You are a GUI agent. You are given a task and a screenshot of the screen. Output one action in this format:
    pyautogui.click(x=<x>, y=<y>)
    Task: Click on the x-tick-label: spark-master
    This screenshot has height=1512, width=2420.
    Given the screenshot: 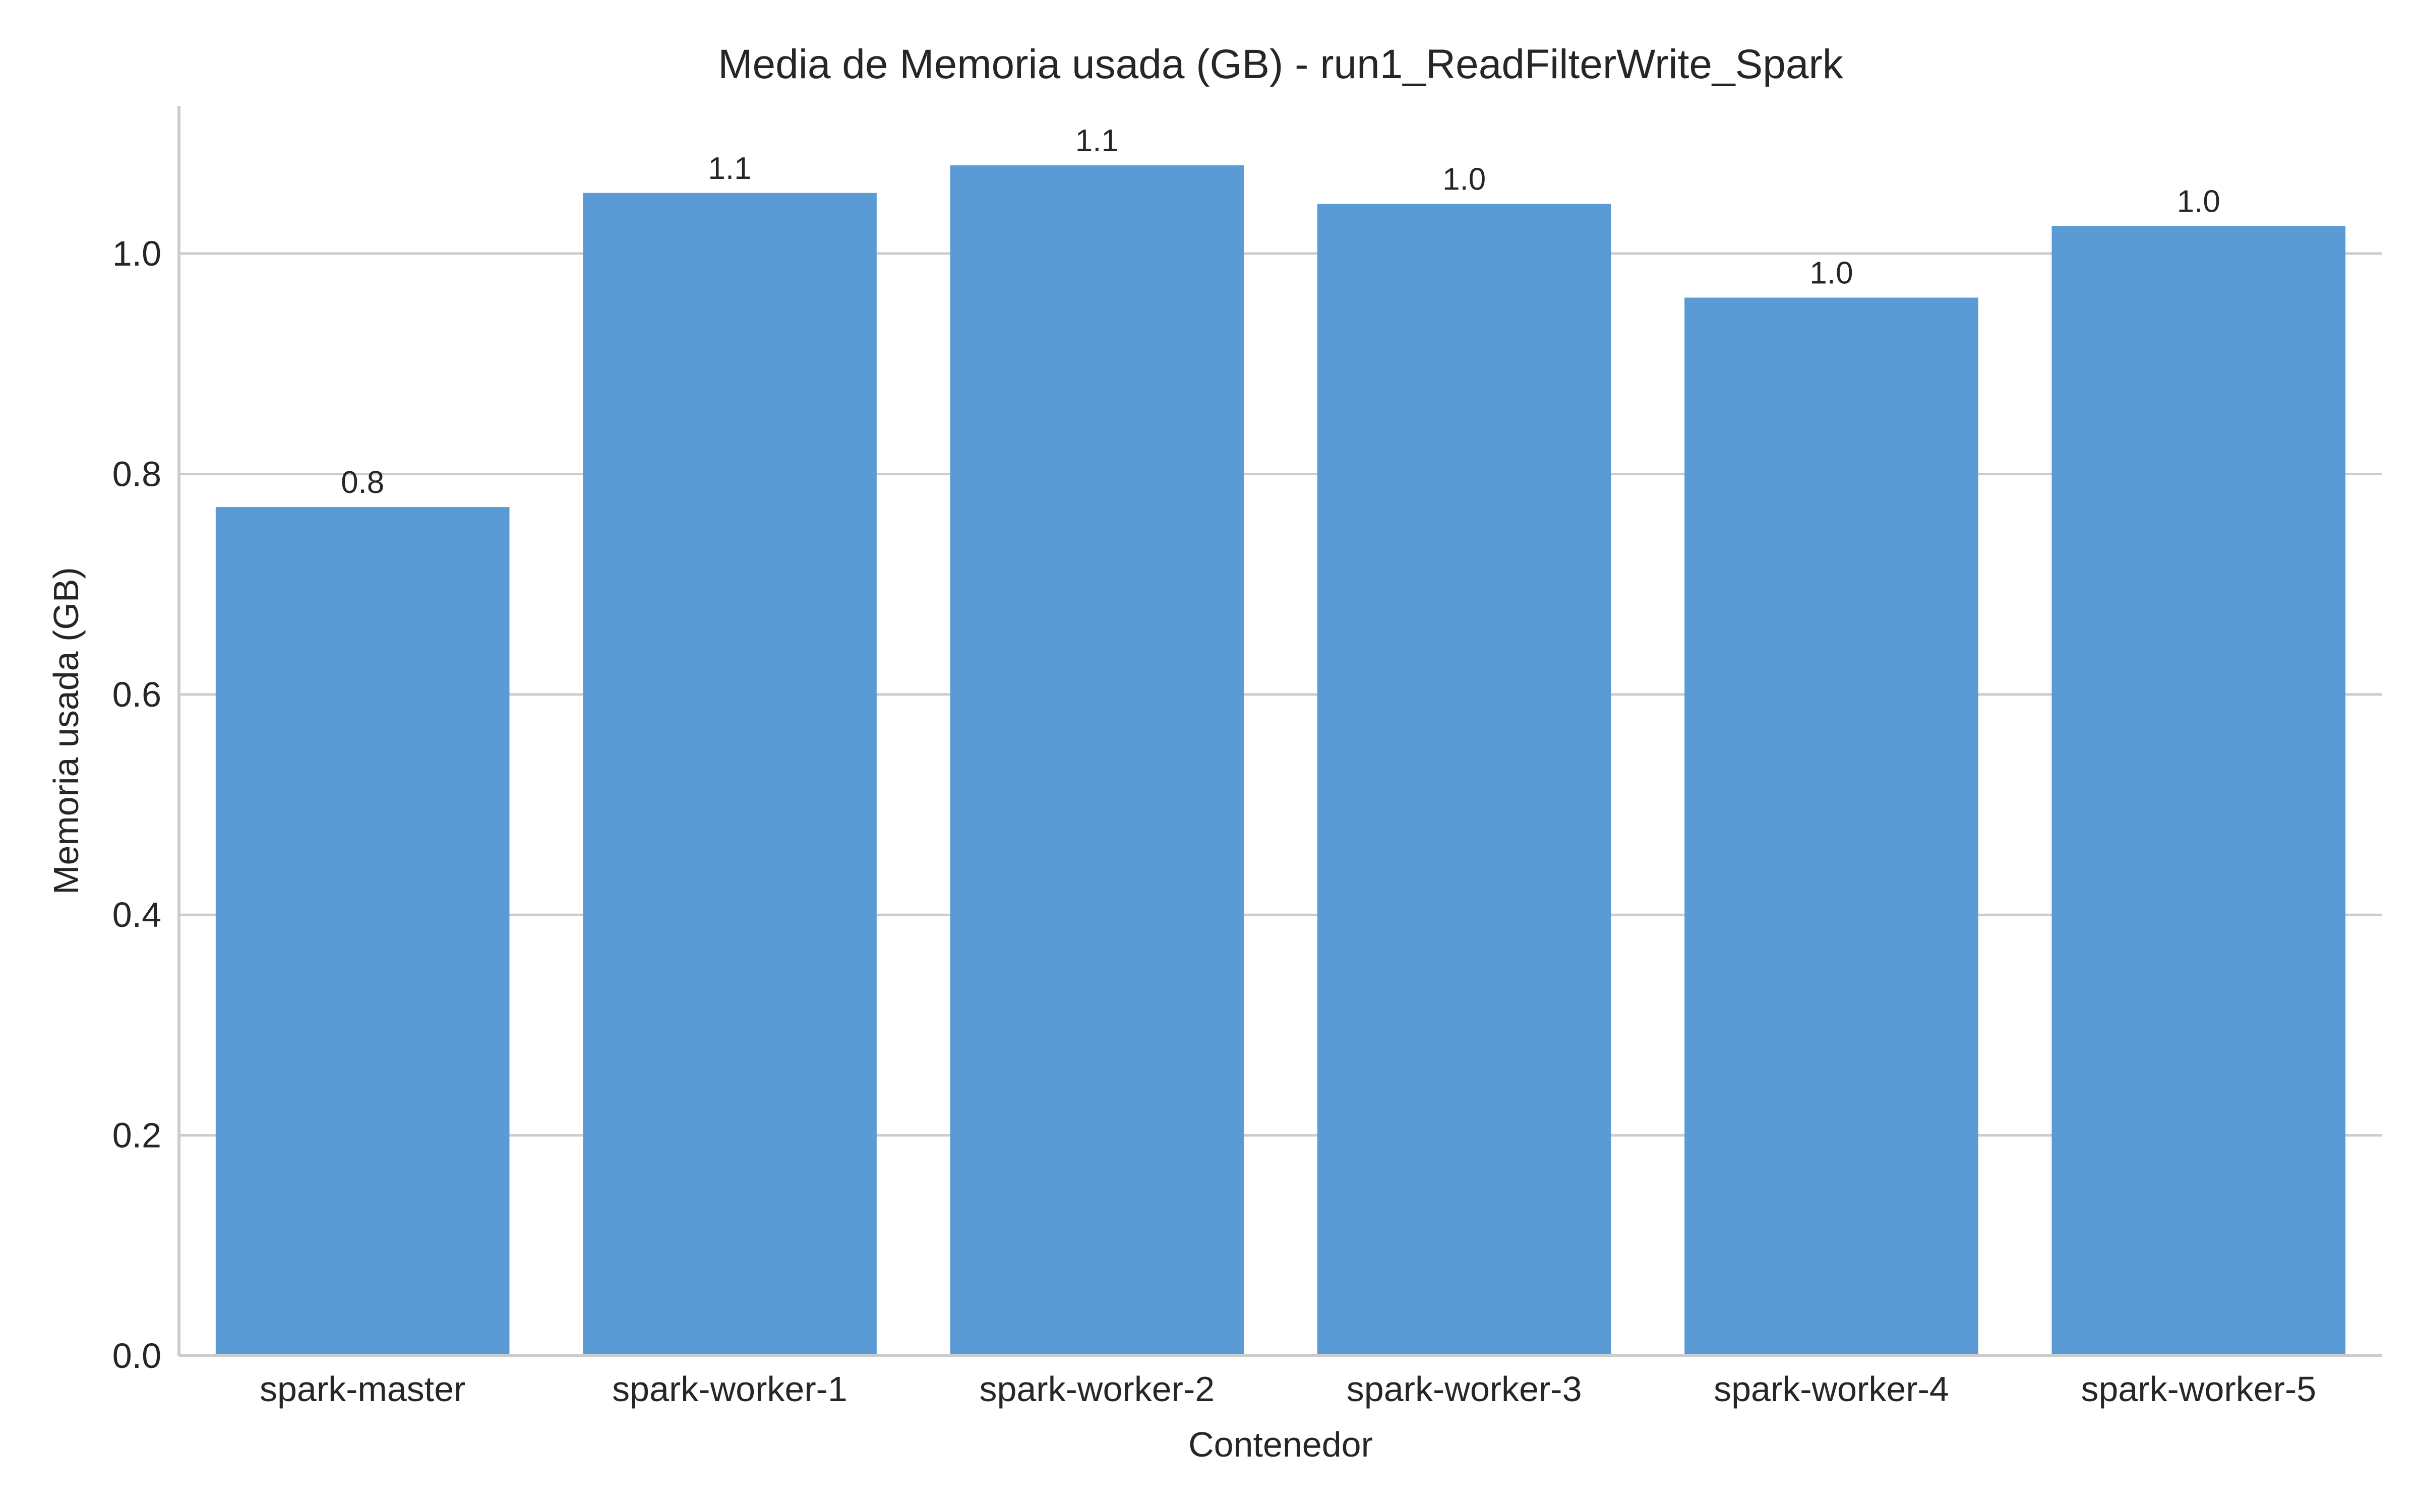 What is the action you would take?
    pyautogui.click(x=362, y=1389)
    